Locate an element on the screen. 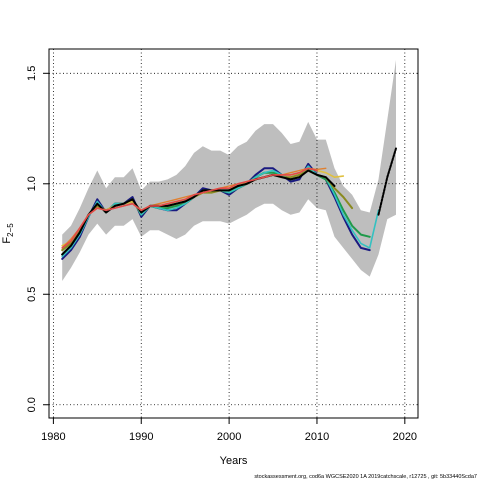  y-axis-title: F2−5 is located at coordinates (8, 233).